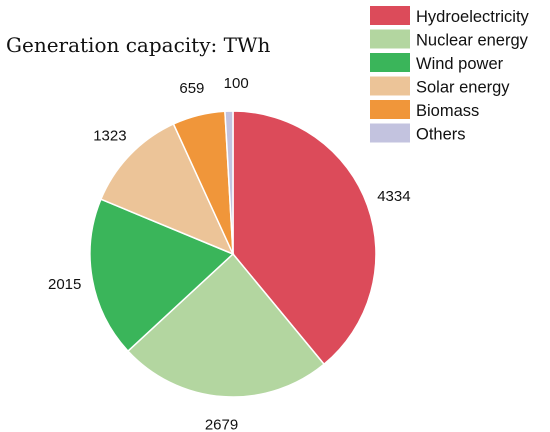  Describe the element at coordinates (167, 189) in the screenshot. I see `pie-slice-solar-energy` at that location.